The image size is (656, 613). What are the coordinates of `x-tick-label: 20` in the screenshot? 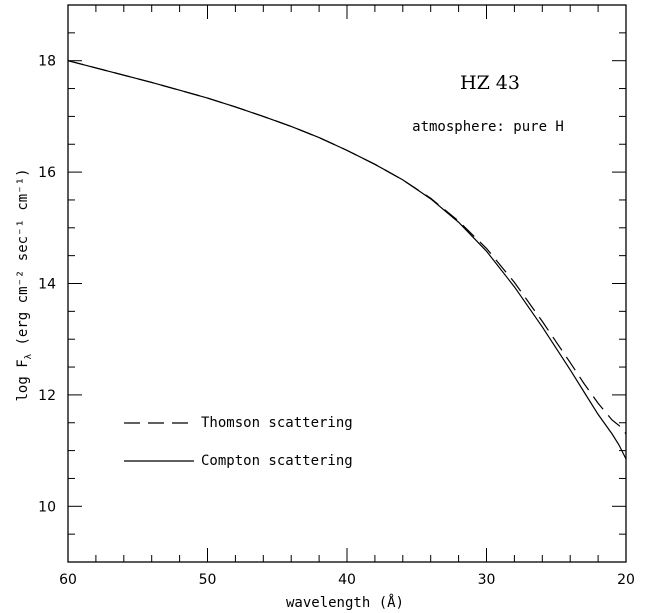 It's located at (626, 580).